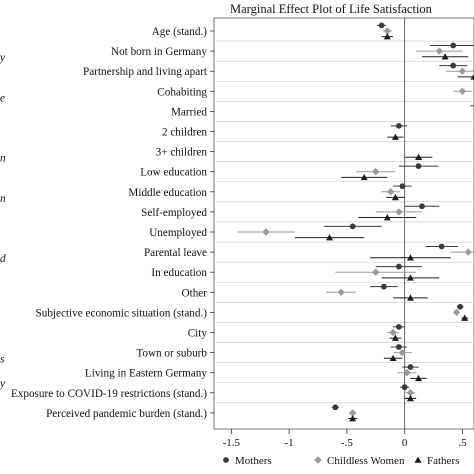 The width and height of the screenshot is (474, 474). I want to click on legend-marker-childless-women, so click(318, 460).